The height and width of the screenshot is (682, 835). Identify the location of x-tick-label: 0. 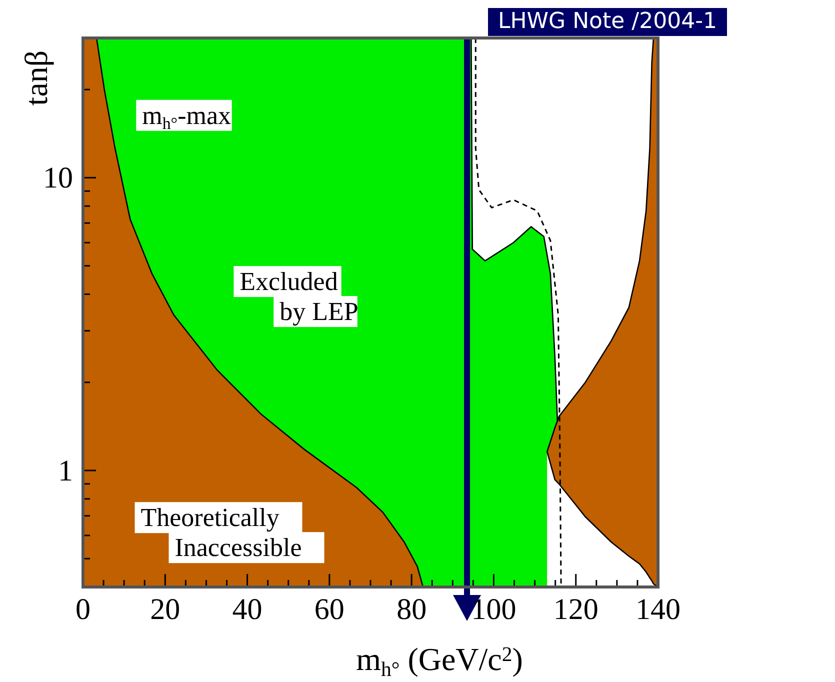
(83, 609).